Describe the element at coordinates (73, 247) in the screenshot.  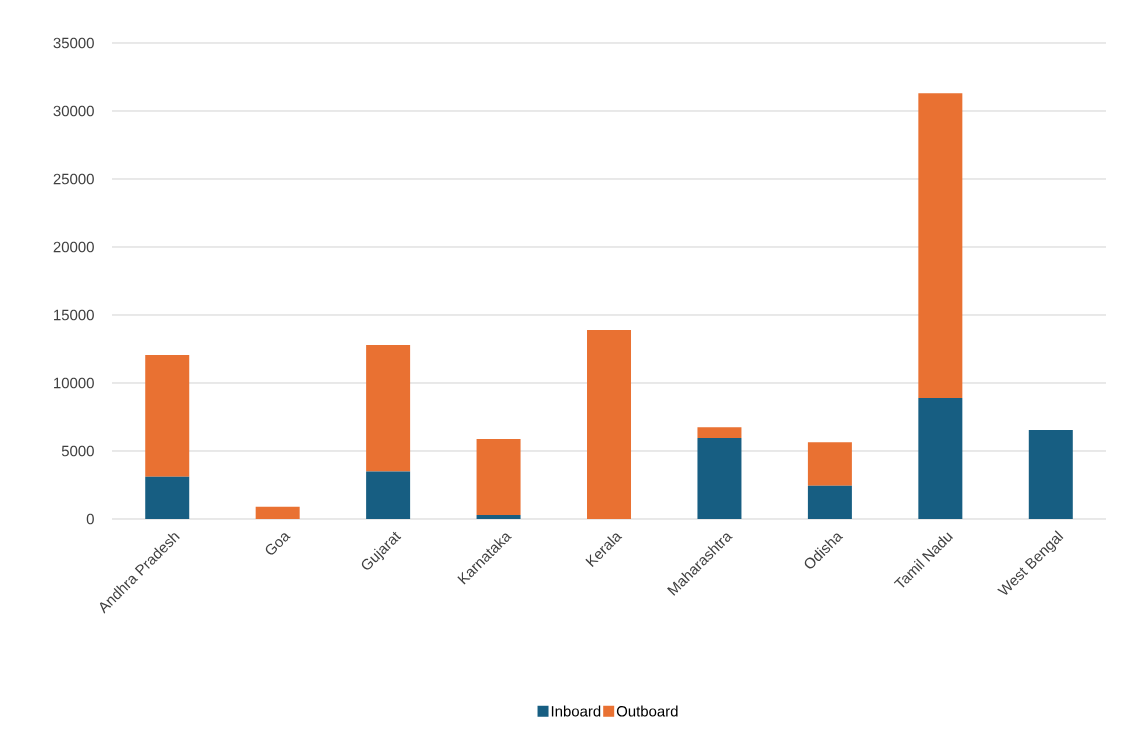
I see `y-tick-label: 20000` at that location.